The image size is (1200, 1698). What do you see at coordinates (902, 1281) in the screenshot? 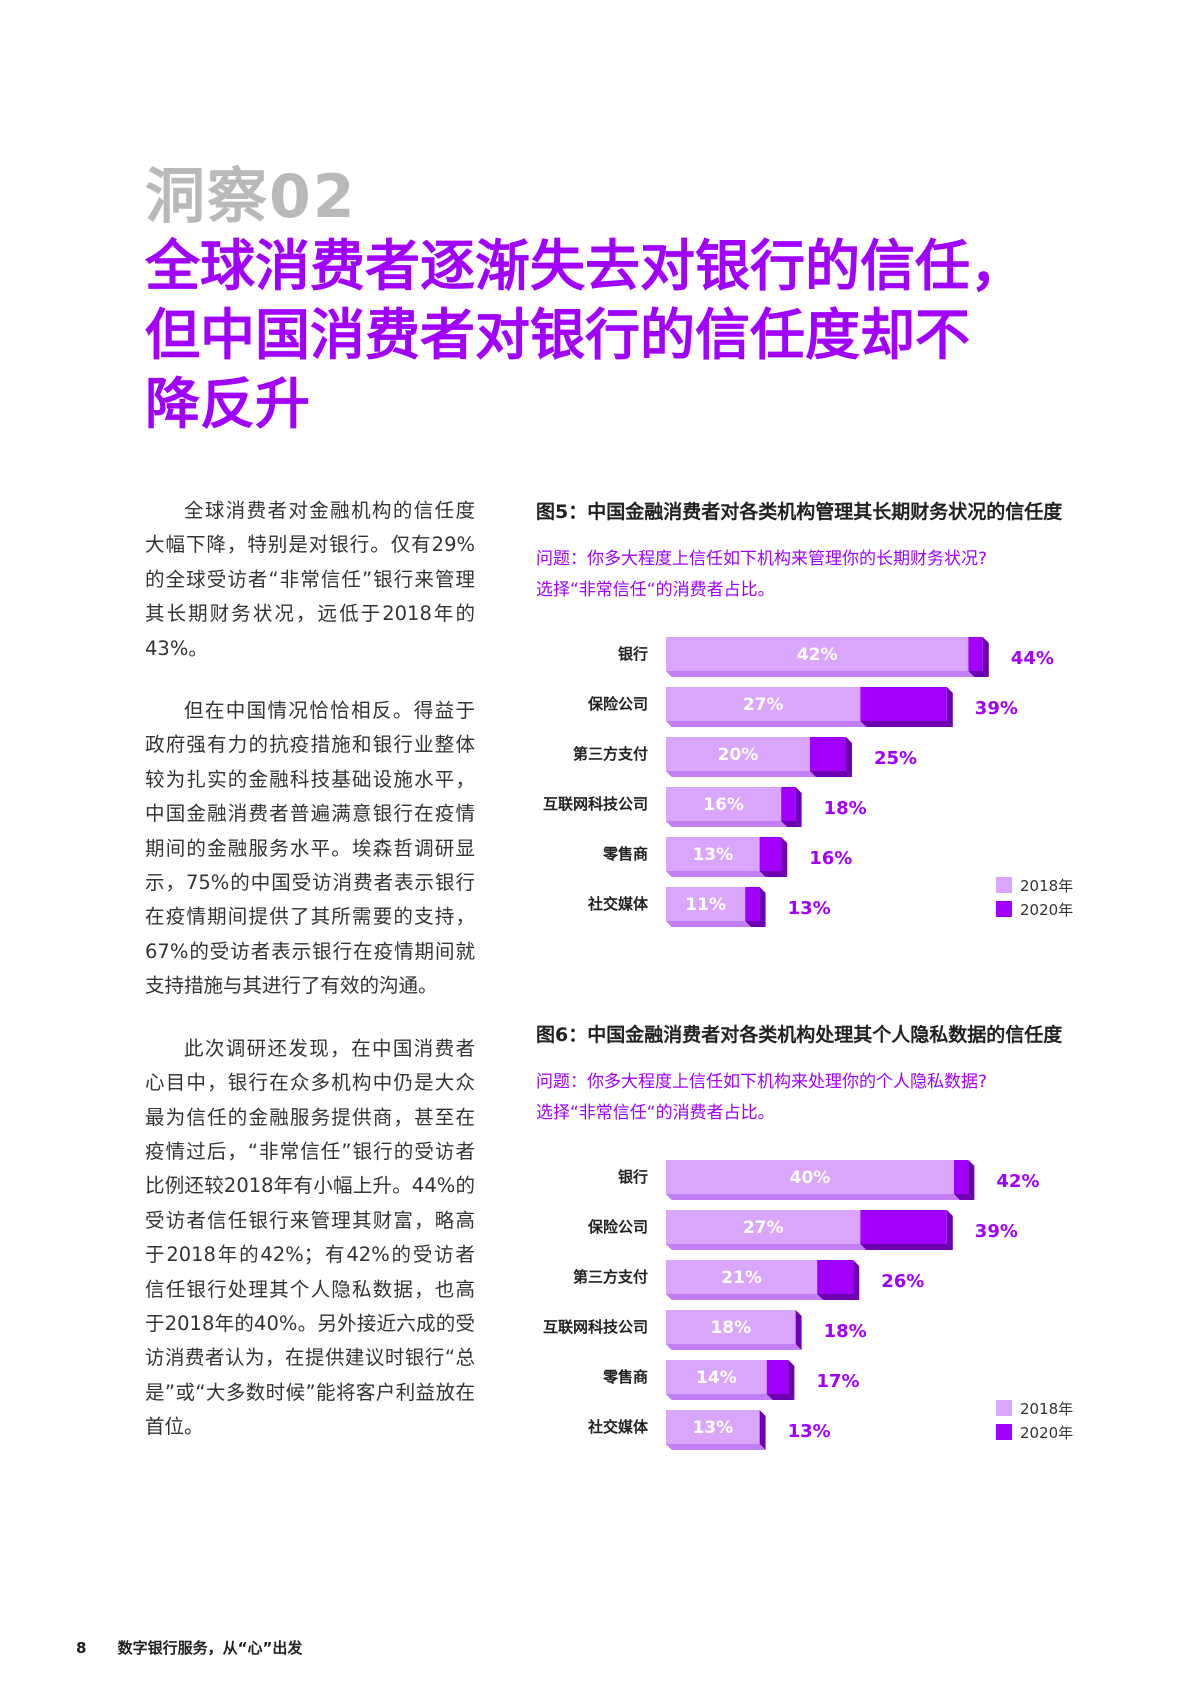
I see `data-label-2020: 26%` at bounding box center [902, 1281].